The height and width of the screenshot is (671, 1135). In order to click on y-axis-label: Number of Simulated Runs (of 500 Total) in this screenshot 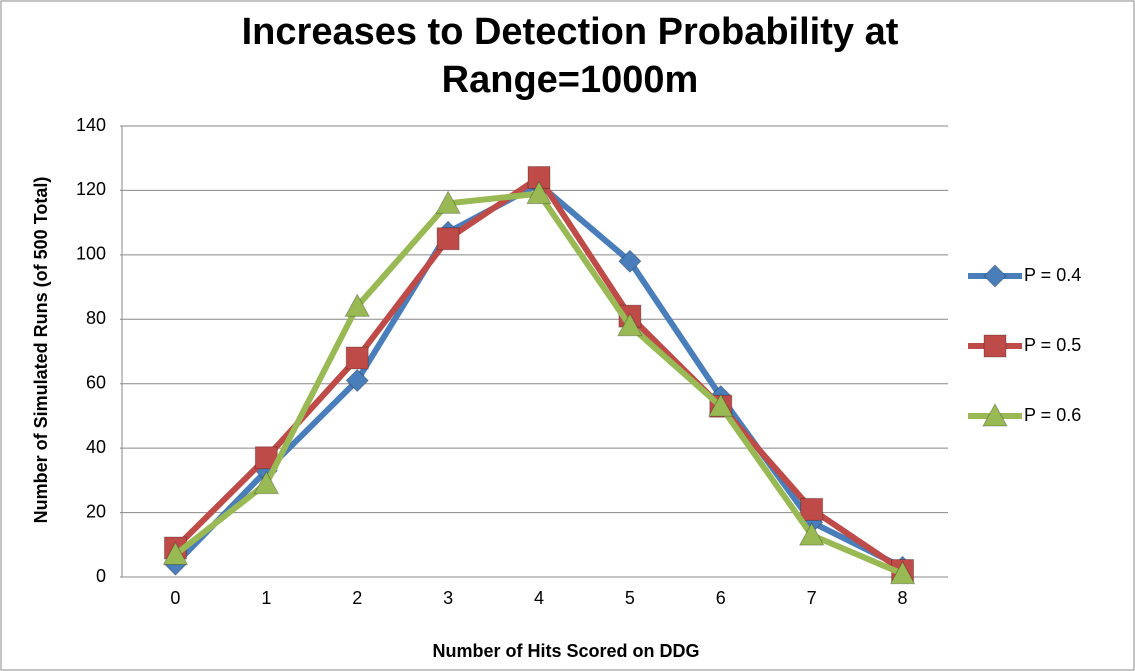, I will do `click(41, 350)`.